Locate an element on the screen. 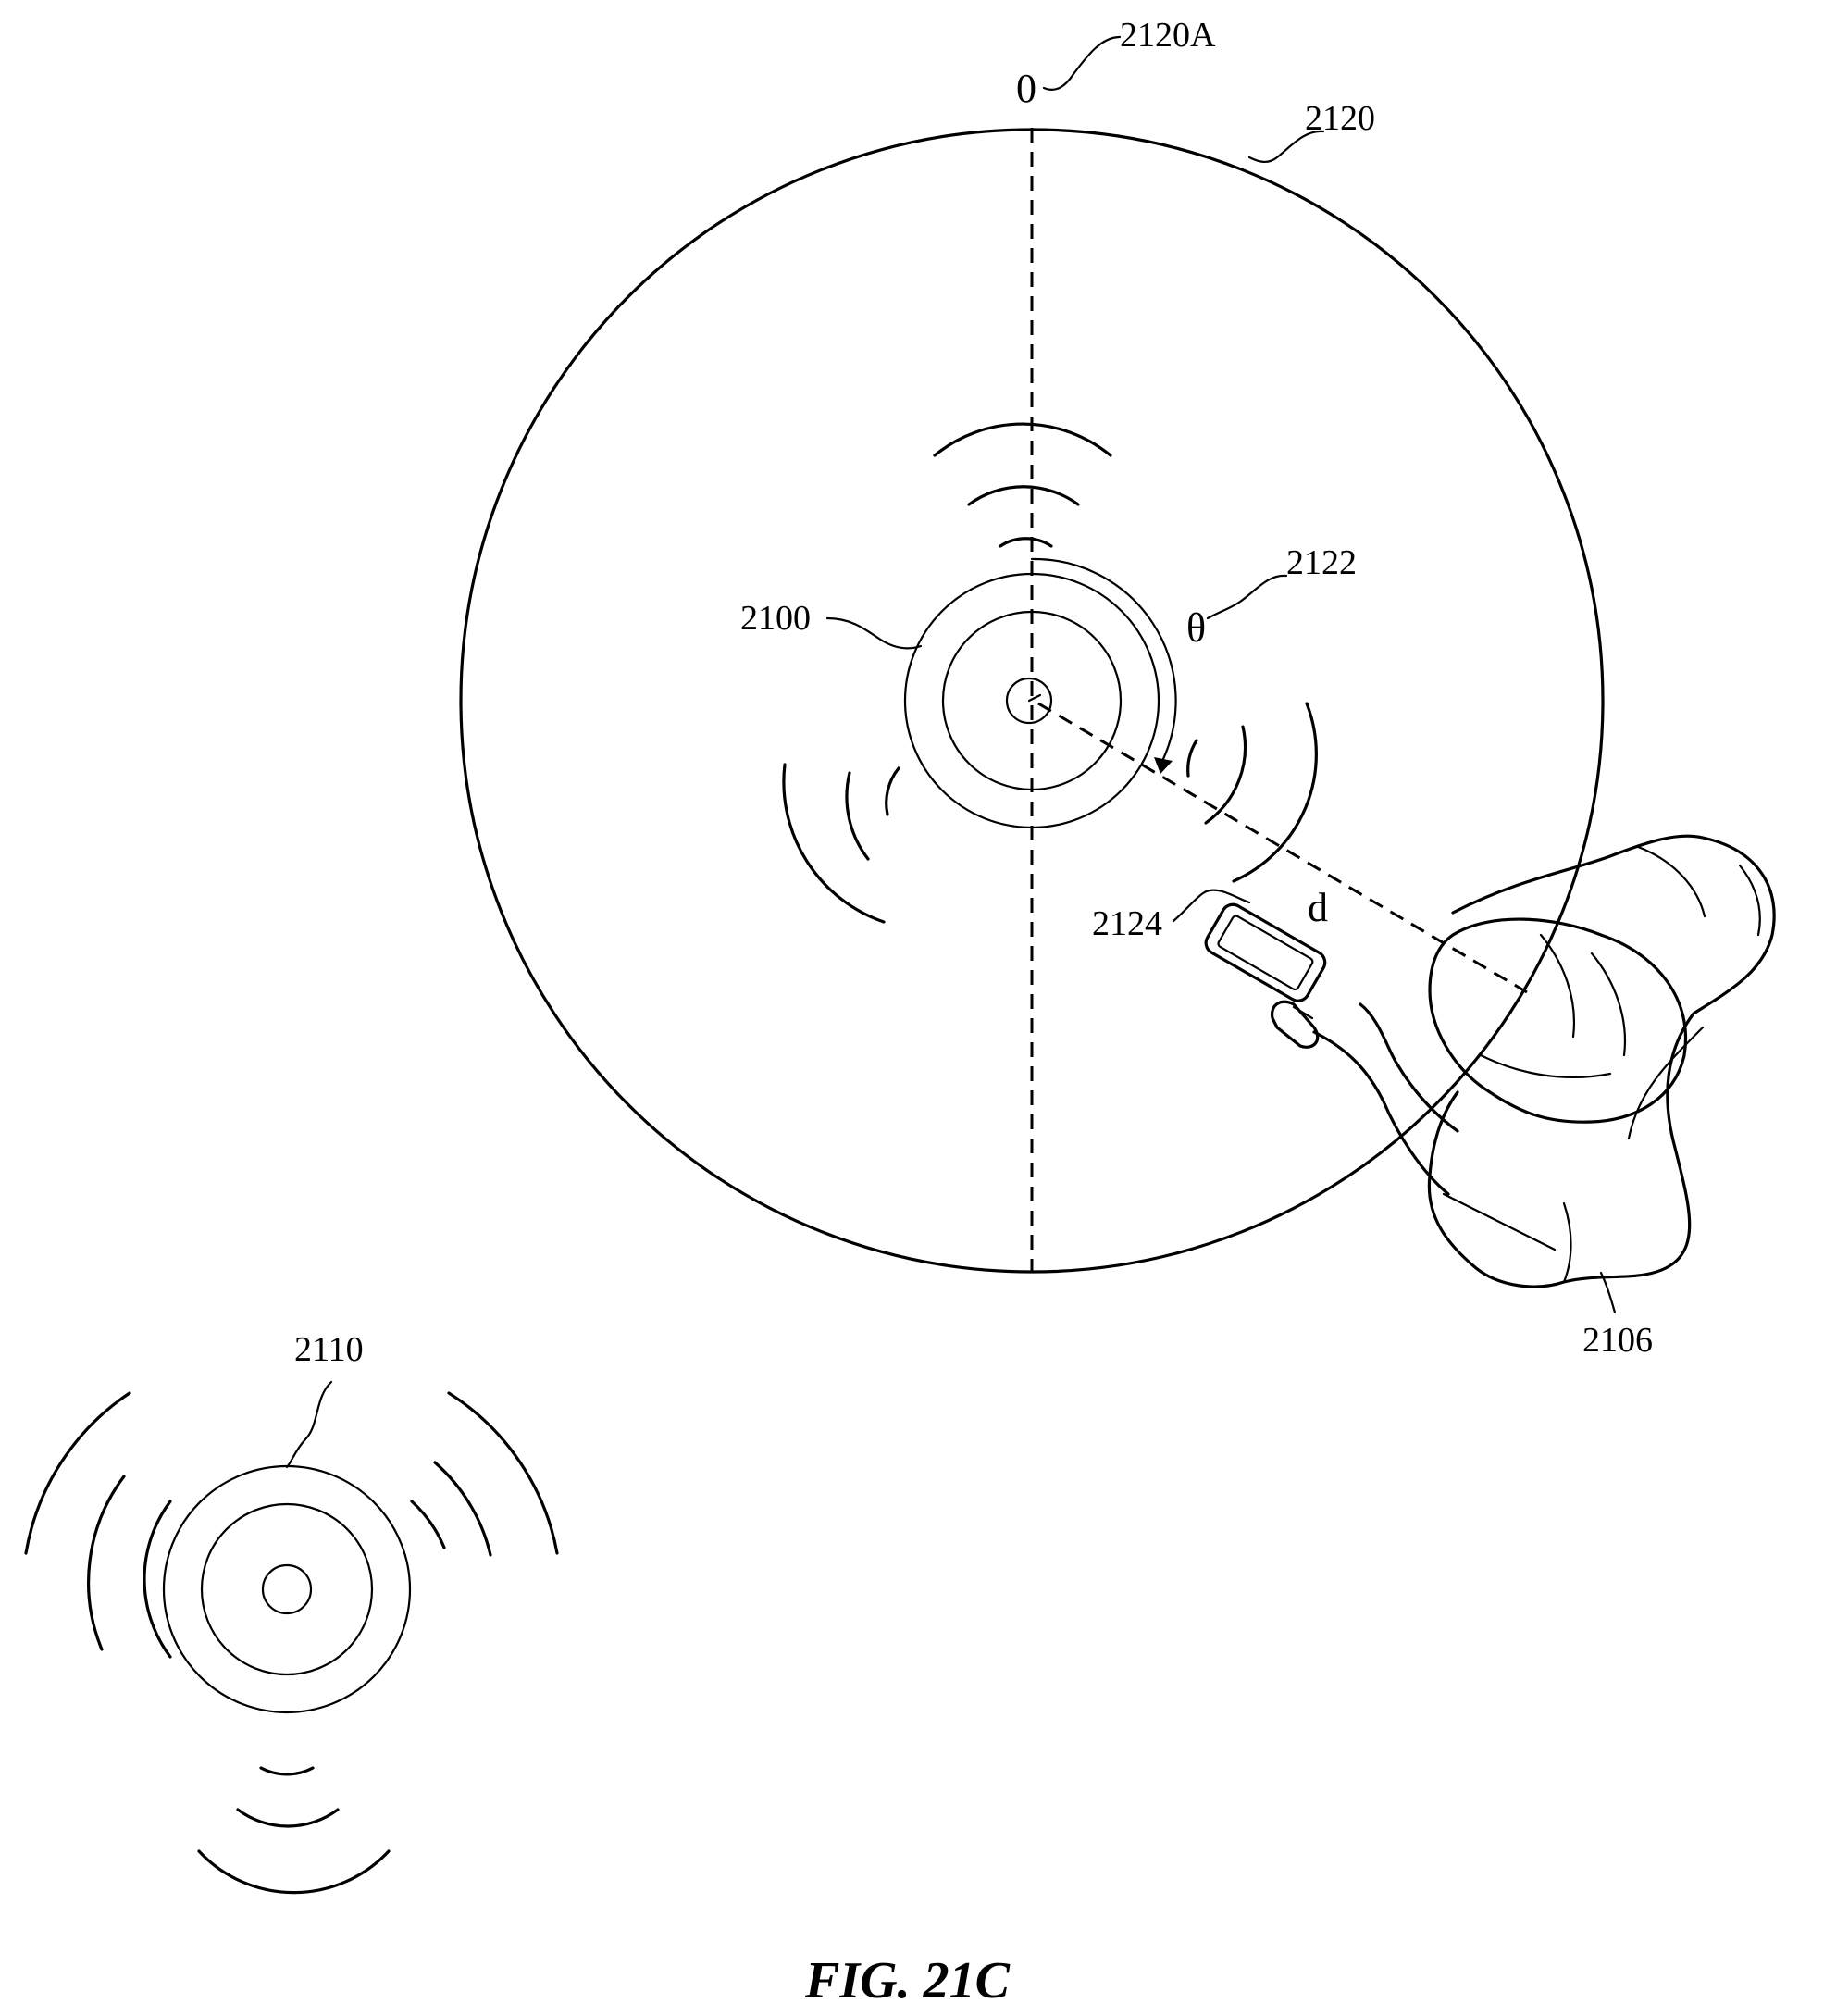  distance-line is located at coordinates (1282, 847).